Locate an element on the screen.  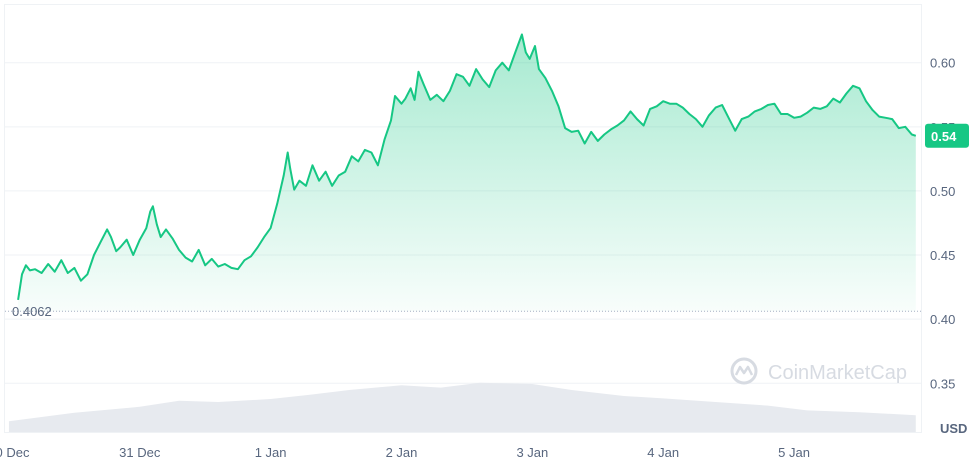
y-tick-label: 0.35 is located at coordinates (942, 383).